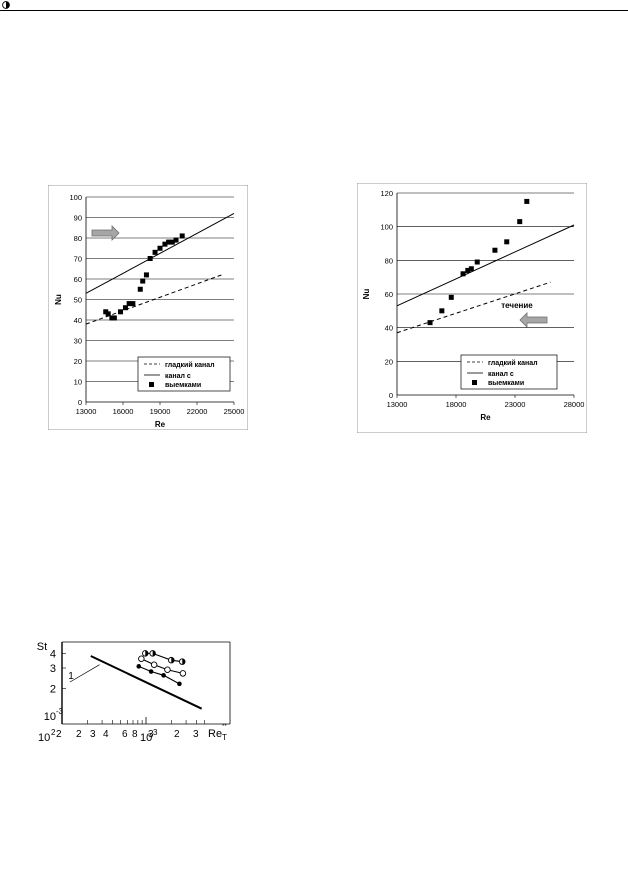  What do you see at coordinates (78, 341) in the screenshot?
I see `y-tick-label: 30` at bounding box center [78, 341].